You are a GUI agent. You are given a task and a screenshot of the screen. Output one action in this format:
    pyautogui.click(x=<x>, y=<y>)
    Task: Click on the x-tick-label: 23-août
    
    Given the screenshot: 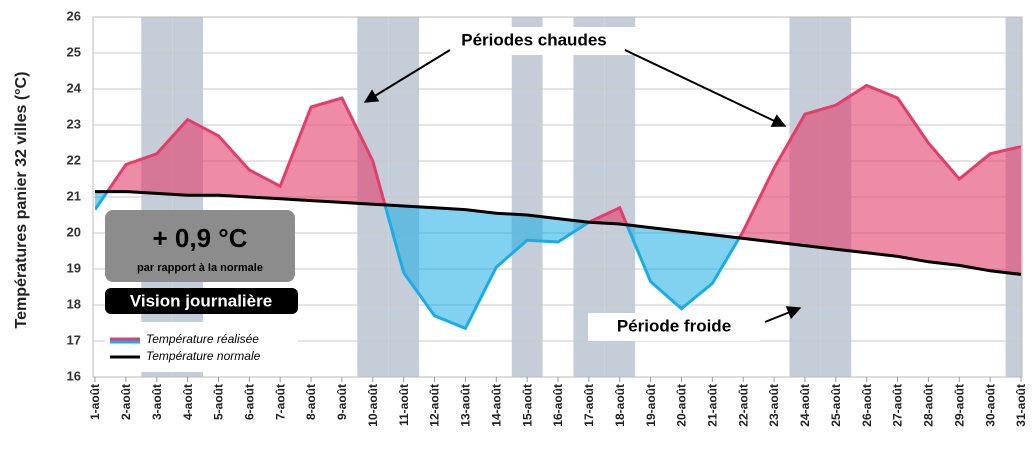 What is the action you would take?
    pyautogui.click(x=774, y=405)
    